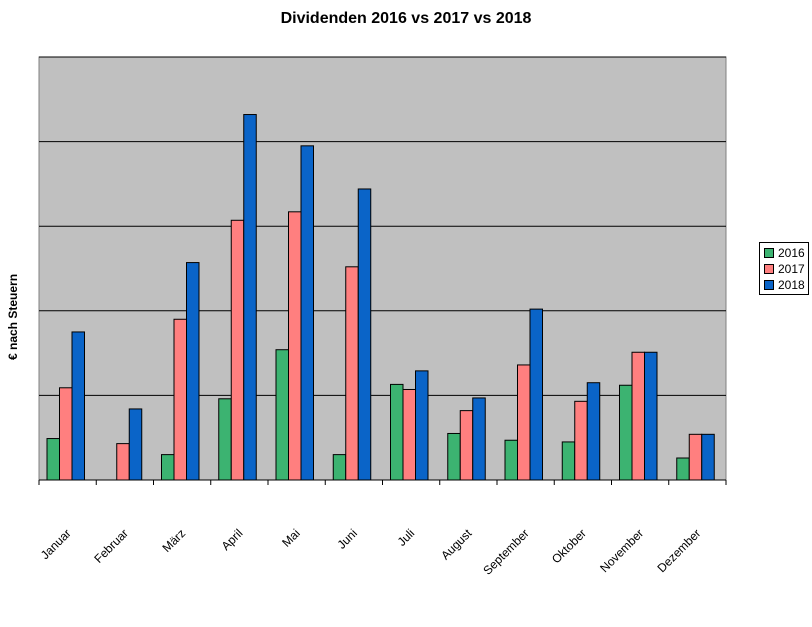  I want to click on bar-2018-Oktober, so click(593, 431).